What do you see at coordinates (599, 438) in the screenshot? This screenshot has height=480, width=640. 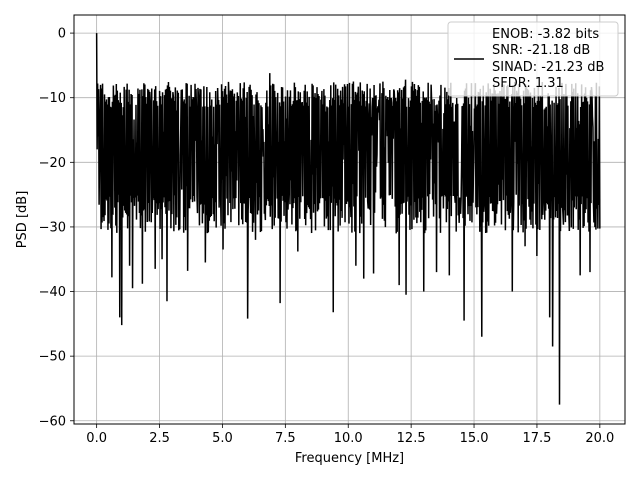 I see `x-tick-label: 20.0` at bounding box center [599, 438].